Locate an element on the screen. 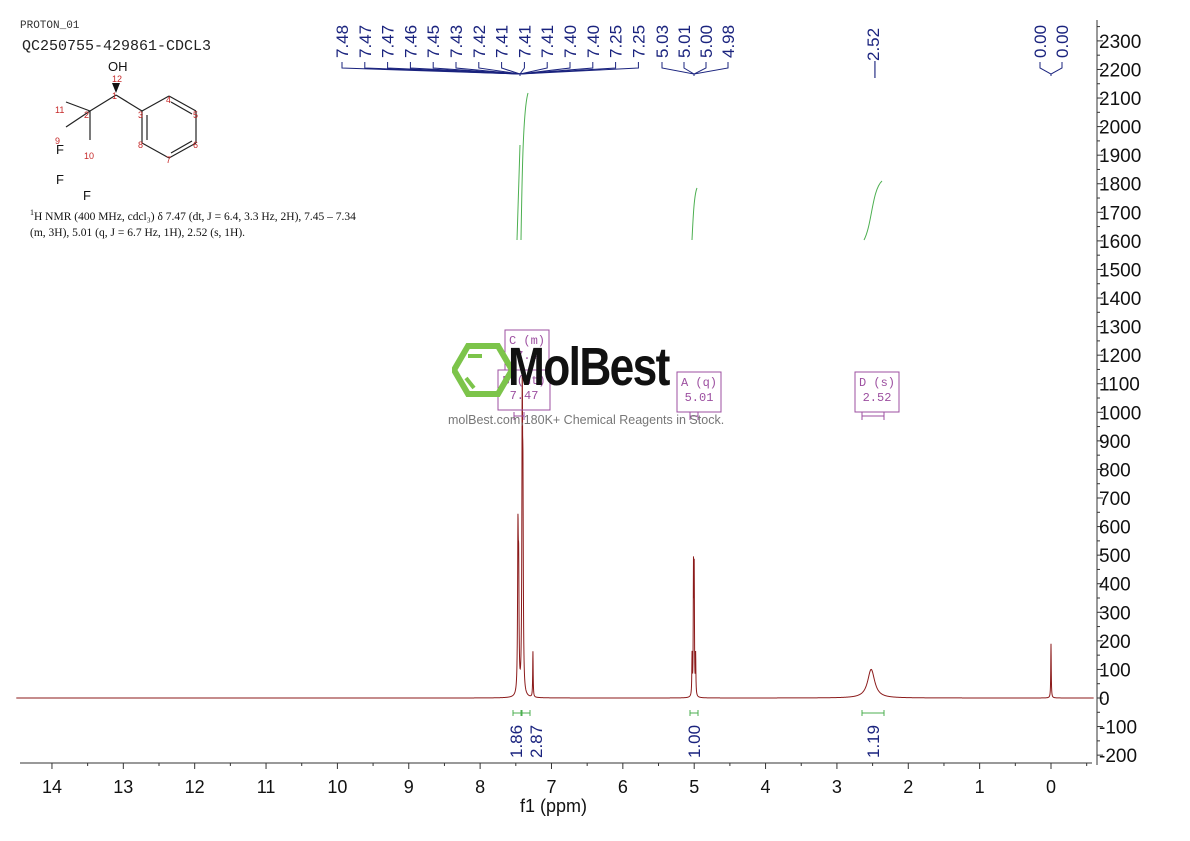 This screenshot has width=1190, height=841. multiplet-a is located at coordinates (699, 392).